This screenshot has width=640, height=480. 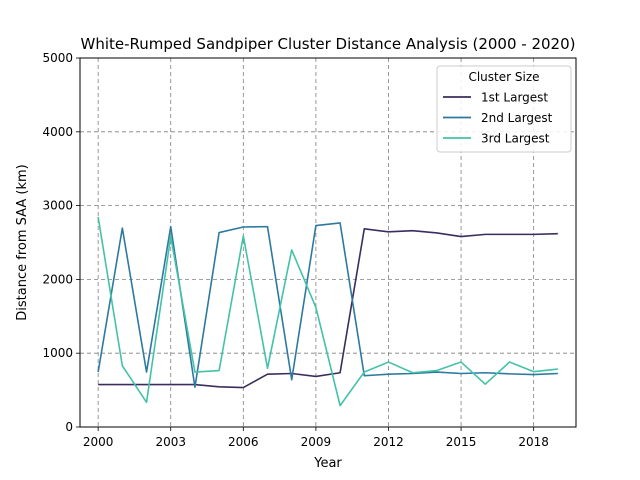 What do you see at coordinates (57, 58) in the screenshot?
I see `y-tick-label: 5000` at bounding box center [57, 58].